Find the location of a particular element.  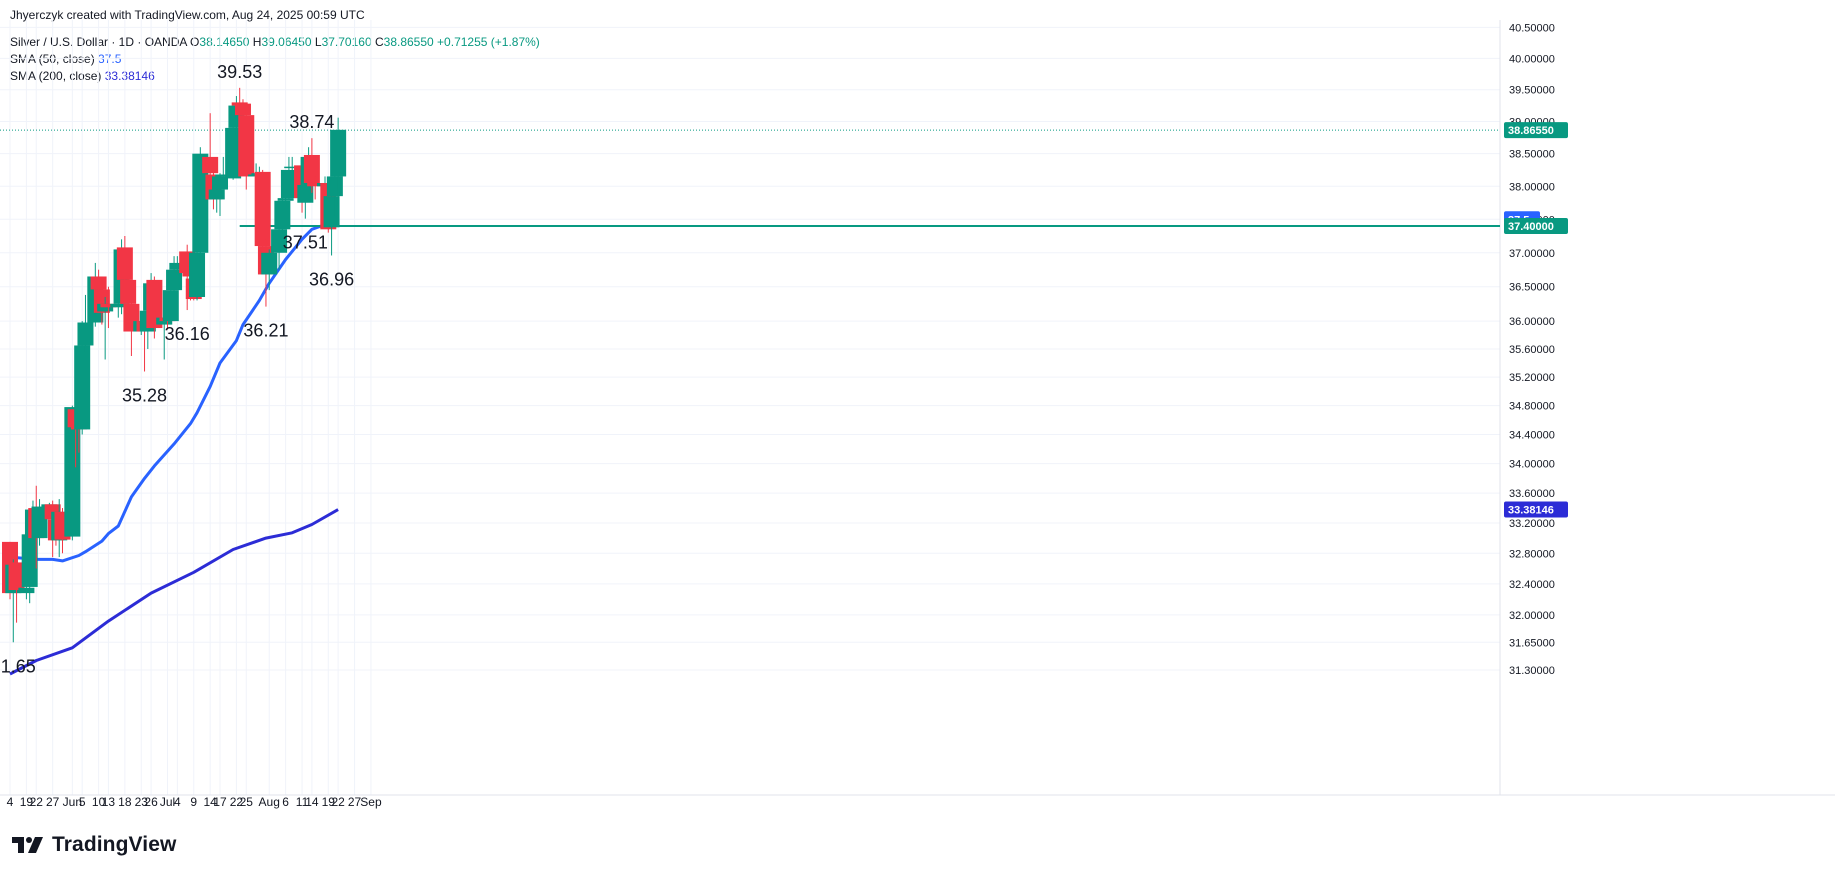

y-tick-label: 32.80000 is located at coordinates (1532, 554).